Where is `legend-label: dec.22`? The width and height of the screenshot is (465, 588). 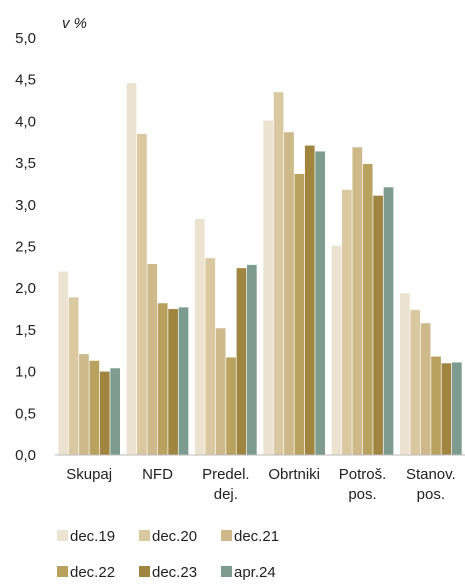 legend-label: dec.22 is located at coordinates (92, 572).